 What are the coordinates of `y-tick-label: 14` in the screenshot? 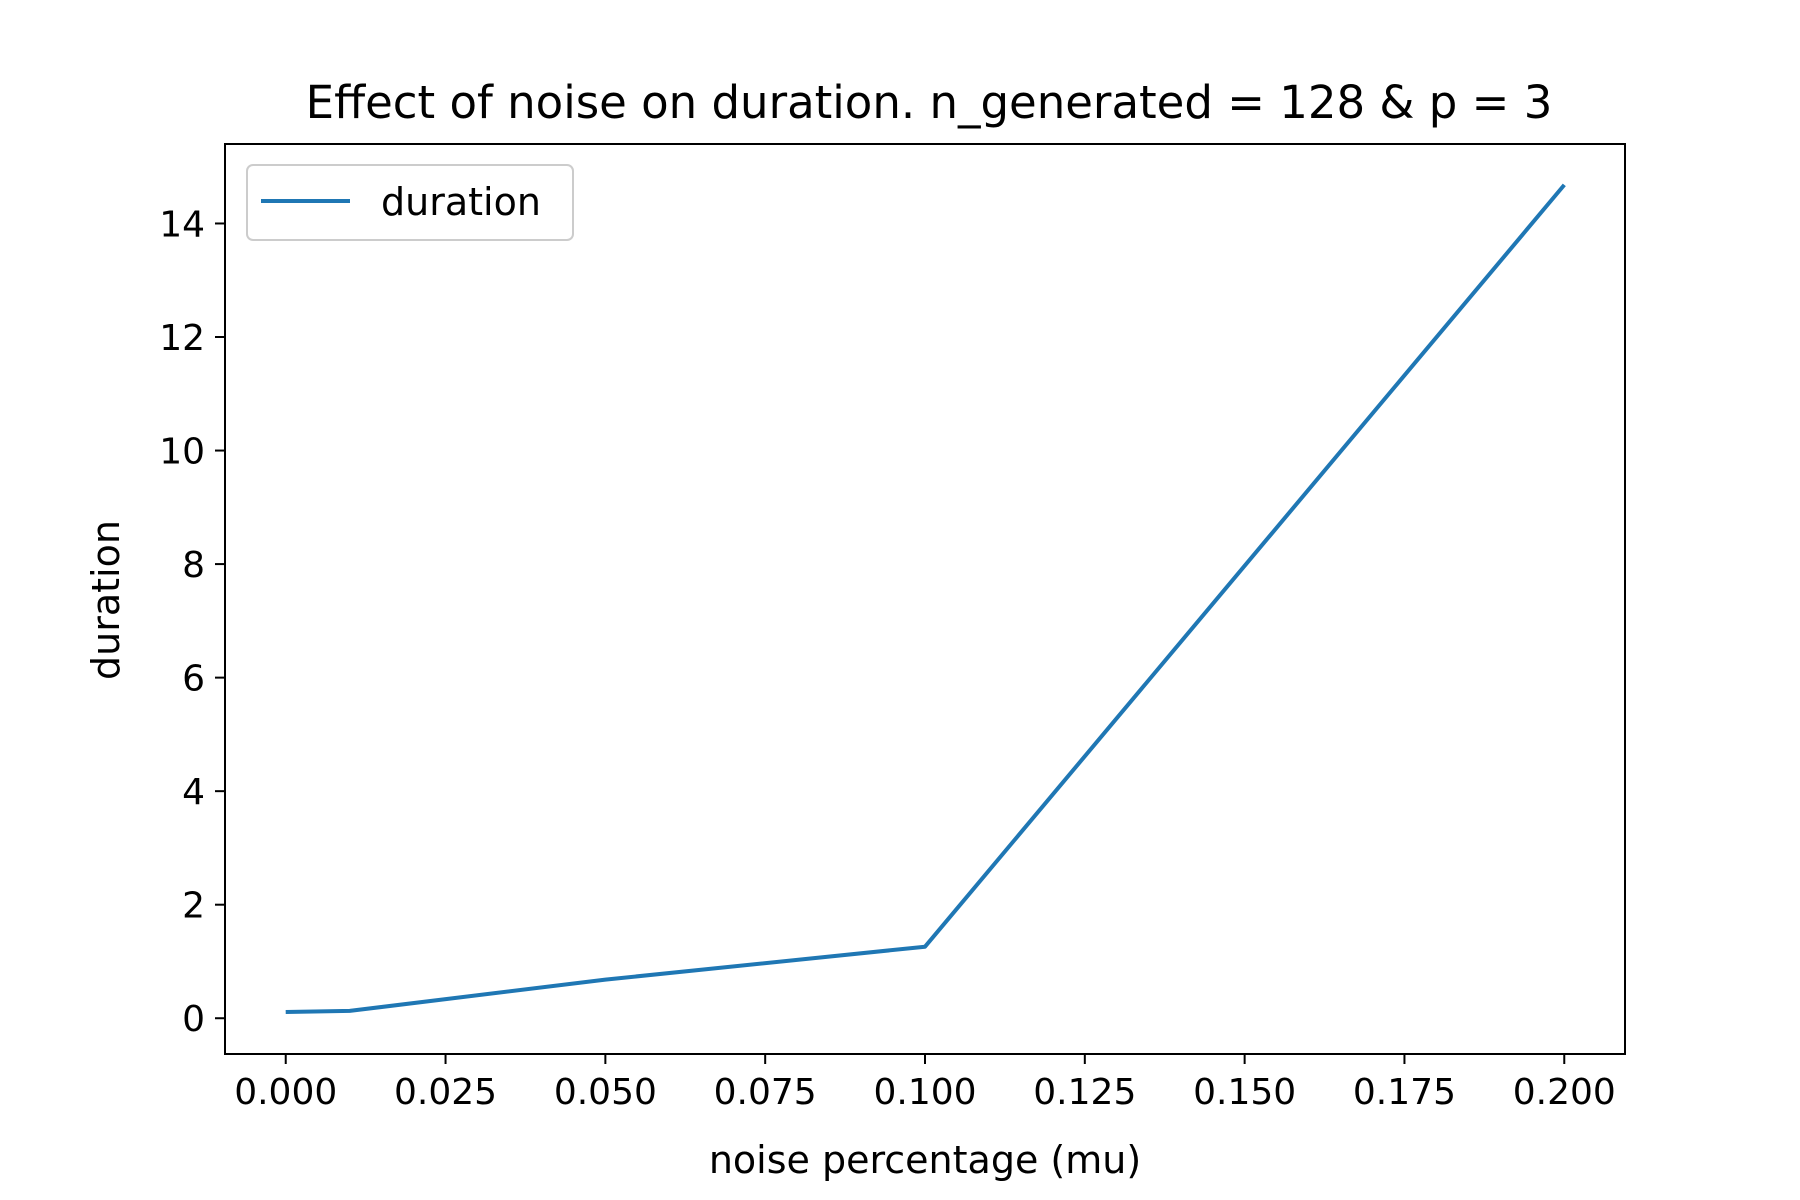 It's located at (182, 224).